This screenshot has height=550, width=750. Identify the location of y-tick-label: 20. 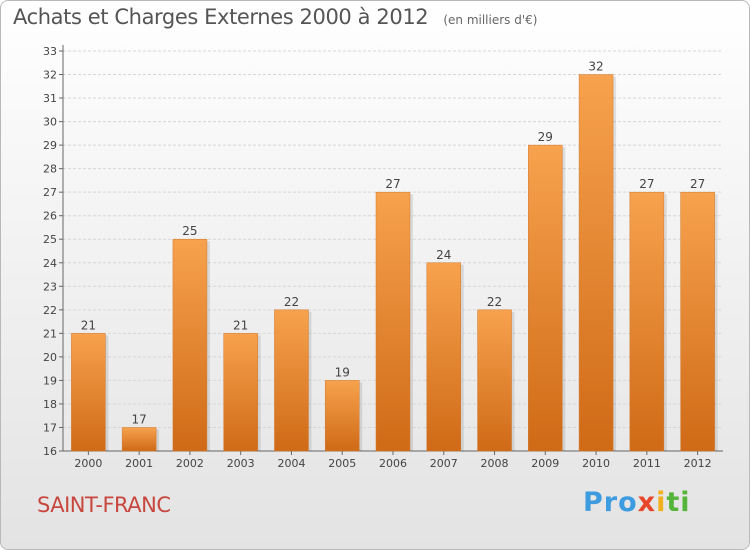
(50, 357).